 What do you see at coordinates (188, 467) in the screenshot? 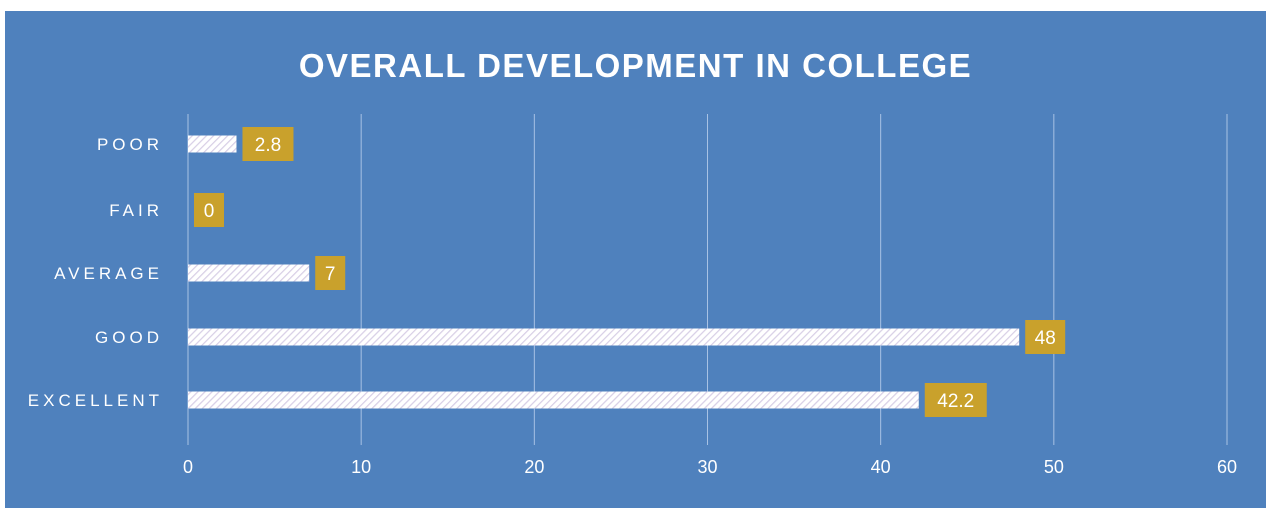
I see `x-tick-label: 0` at bounding box center [188, 467].